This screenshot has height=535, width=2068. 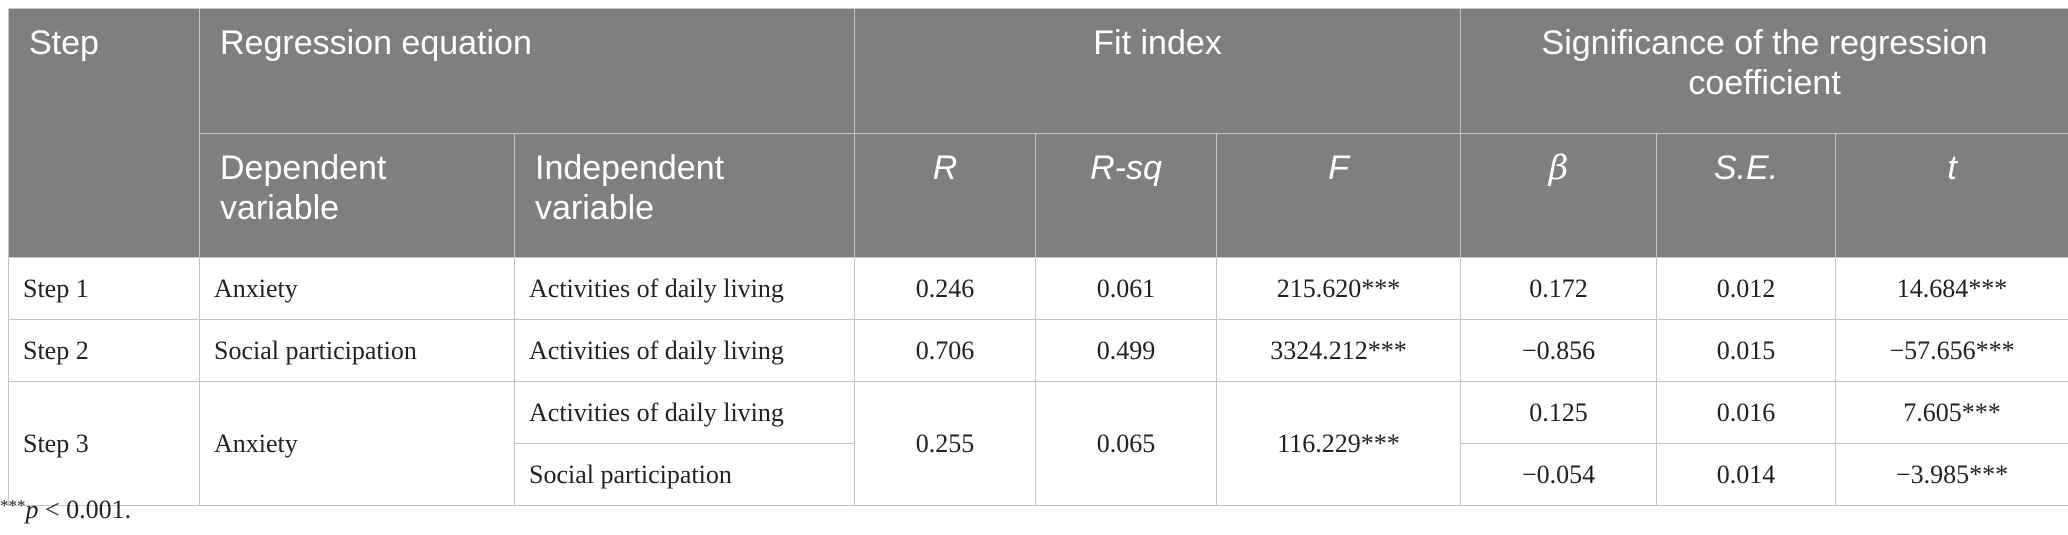 What do you see at coordinates (13, 505) in the screenshot?
I see `footnote-stars: ***` at bounding box center [13, 505].